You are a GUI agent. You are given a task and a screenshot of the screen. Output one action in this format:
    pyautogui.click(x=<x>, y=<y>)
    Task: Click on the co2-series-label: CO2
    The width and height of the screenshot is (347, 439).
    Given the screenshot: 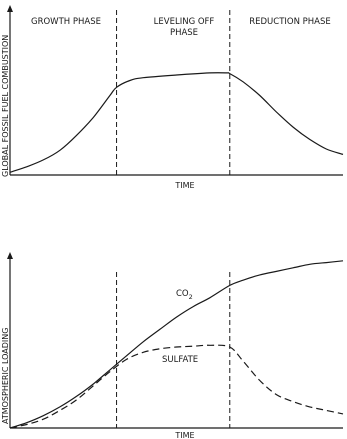 What is the action you would take?
    pyautogui.click(x=184, y=295)
    